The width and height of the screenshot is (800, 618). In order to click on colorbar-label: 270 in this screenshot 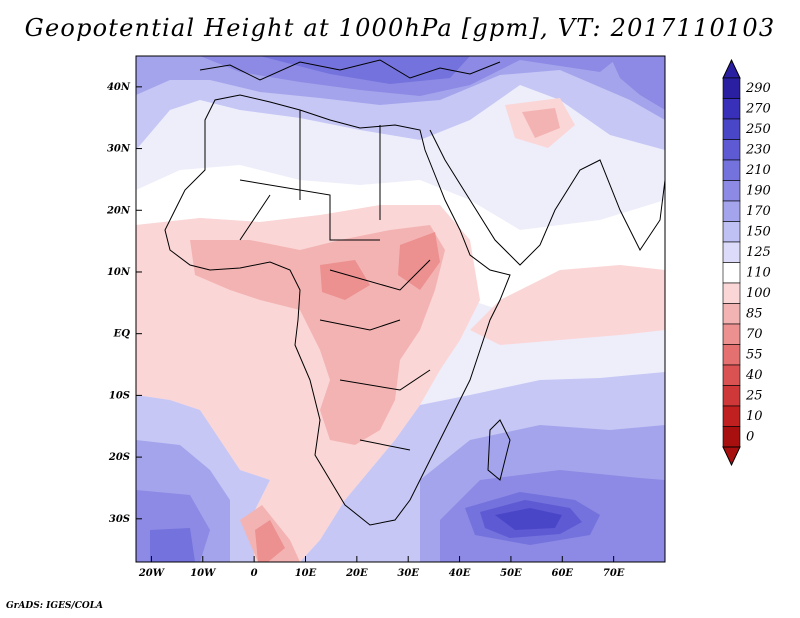, I will do `click(758, 109)`.